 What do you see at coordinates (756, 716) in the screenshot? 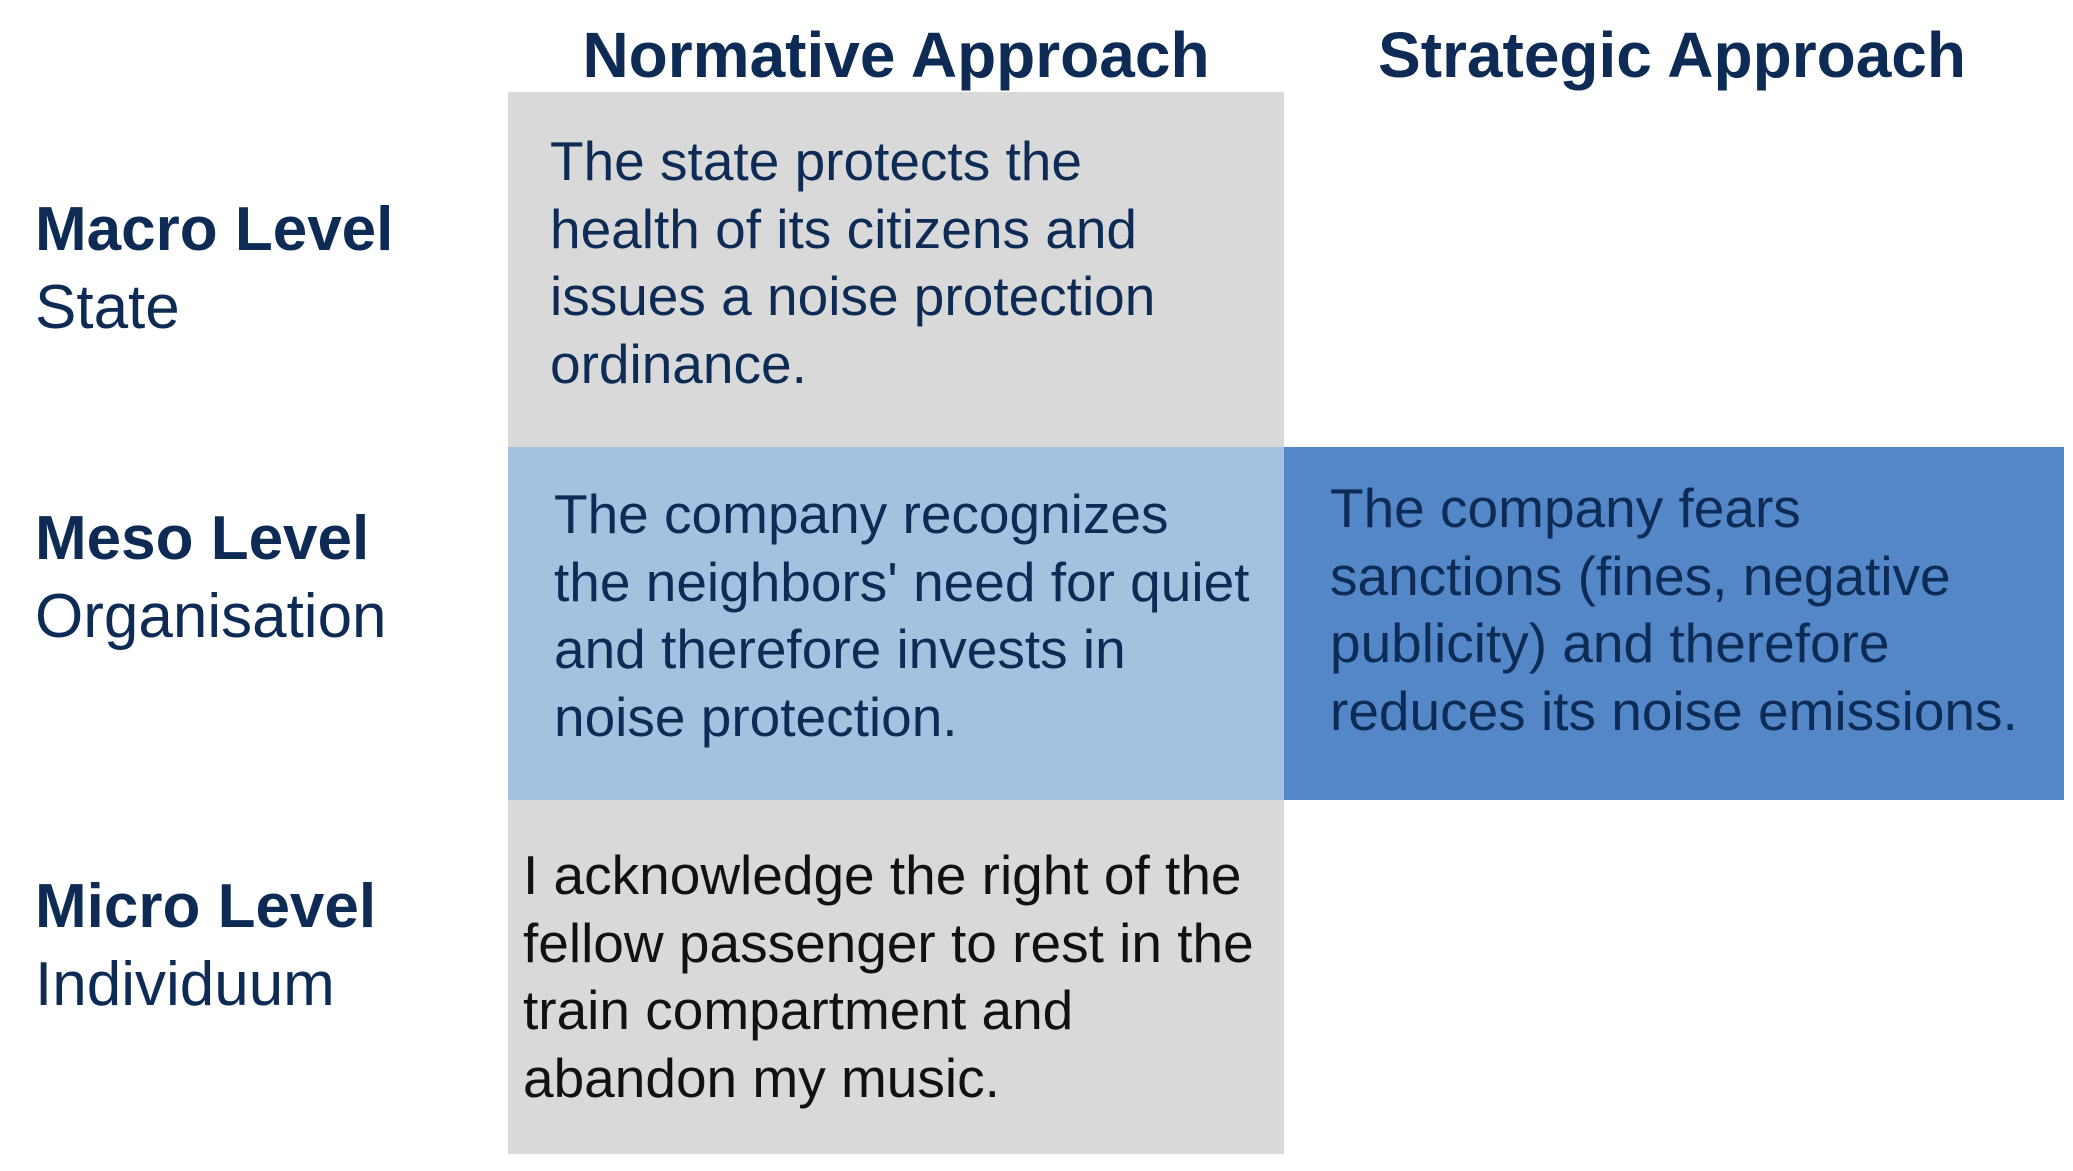
I see `cell-text-line: noise protection.` at bounding box center [756, 716].